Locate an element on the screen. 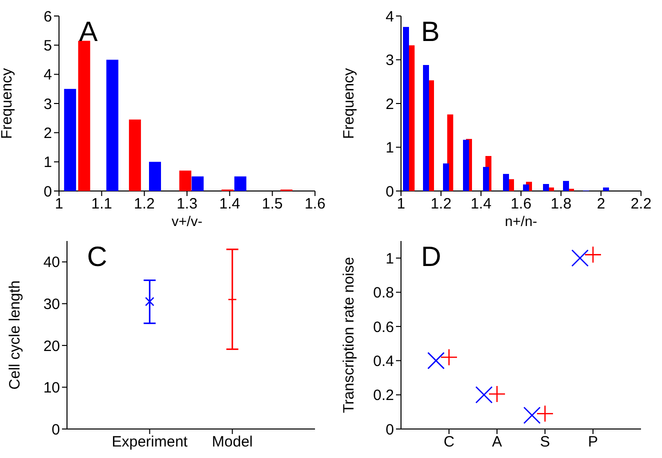 The width and height of the screenshot is (662, 458). y-tick-label: 0.4 is located at coordinates (383, 361).